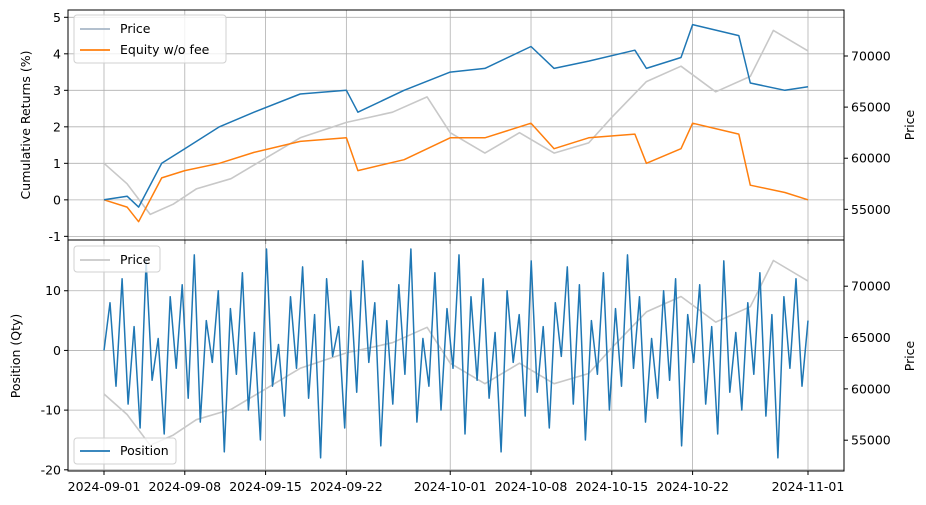 The height and width of the screenshot is (505, 926). Describe the element at coordinates (144, 450) in the screenshot. I see `legend-position-label: Position` at that location.